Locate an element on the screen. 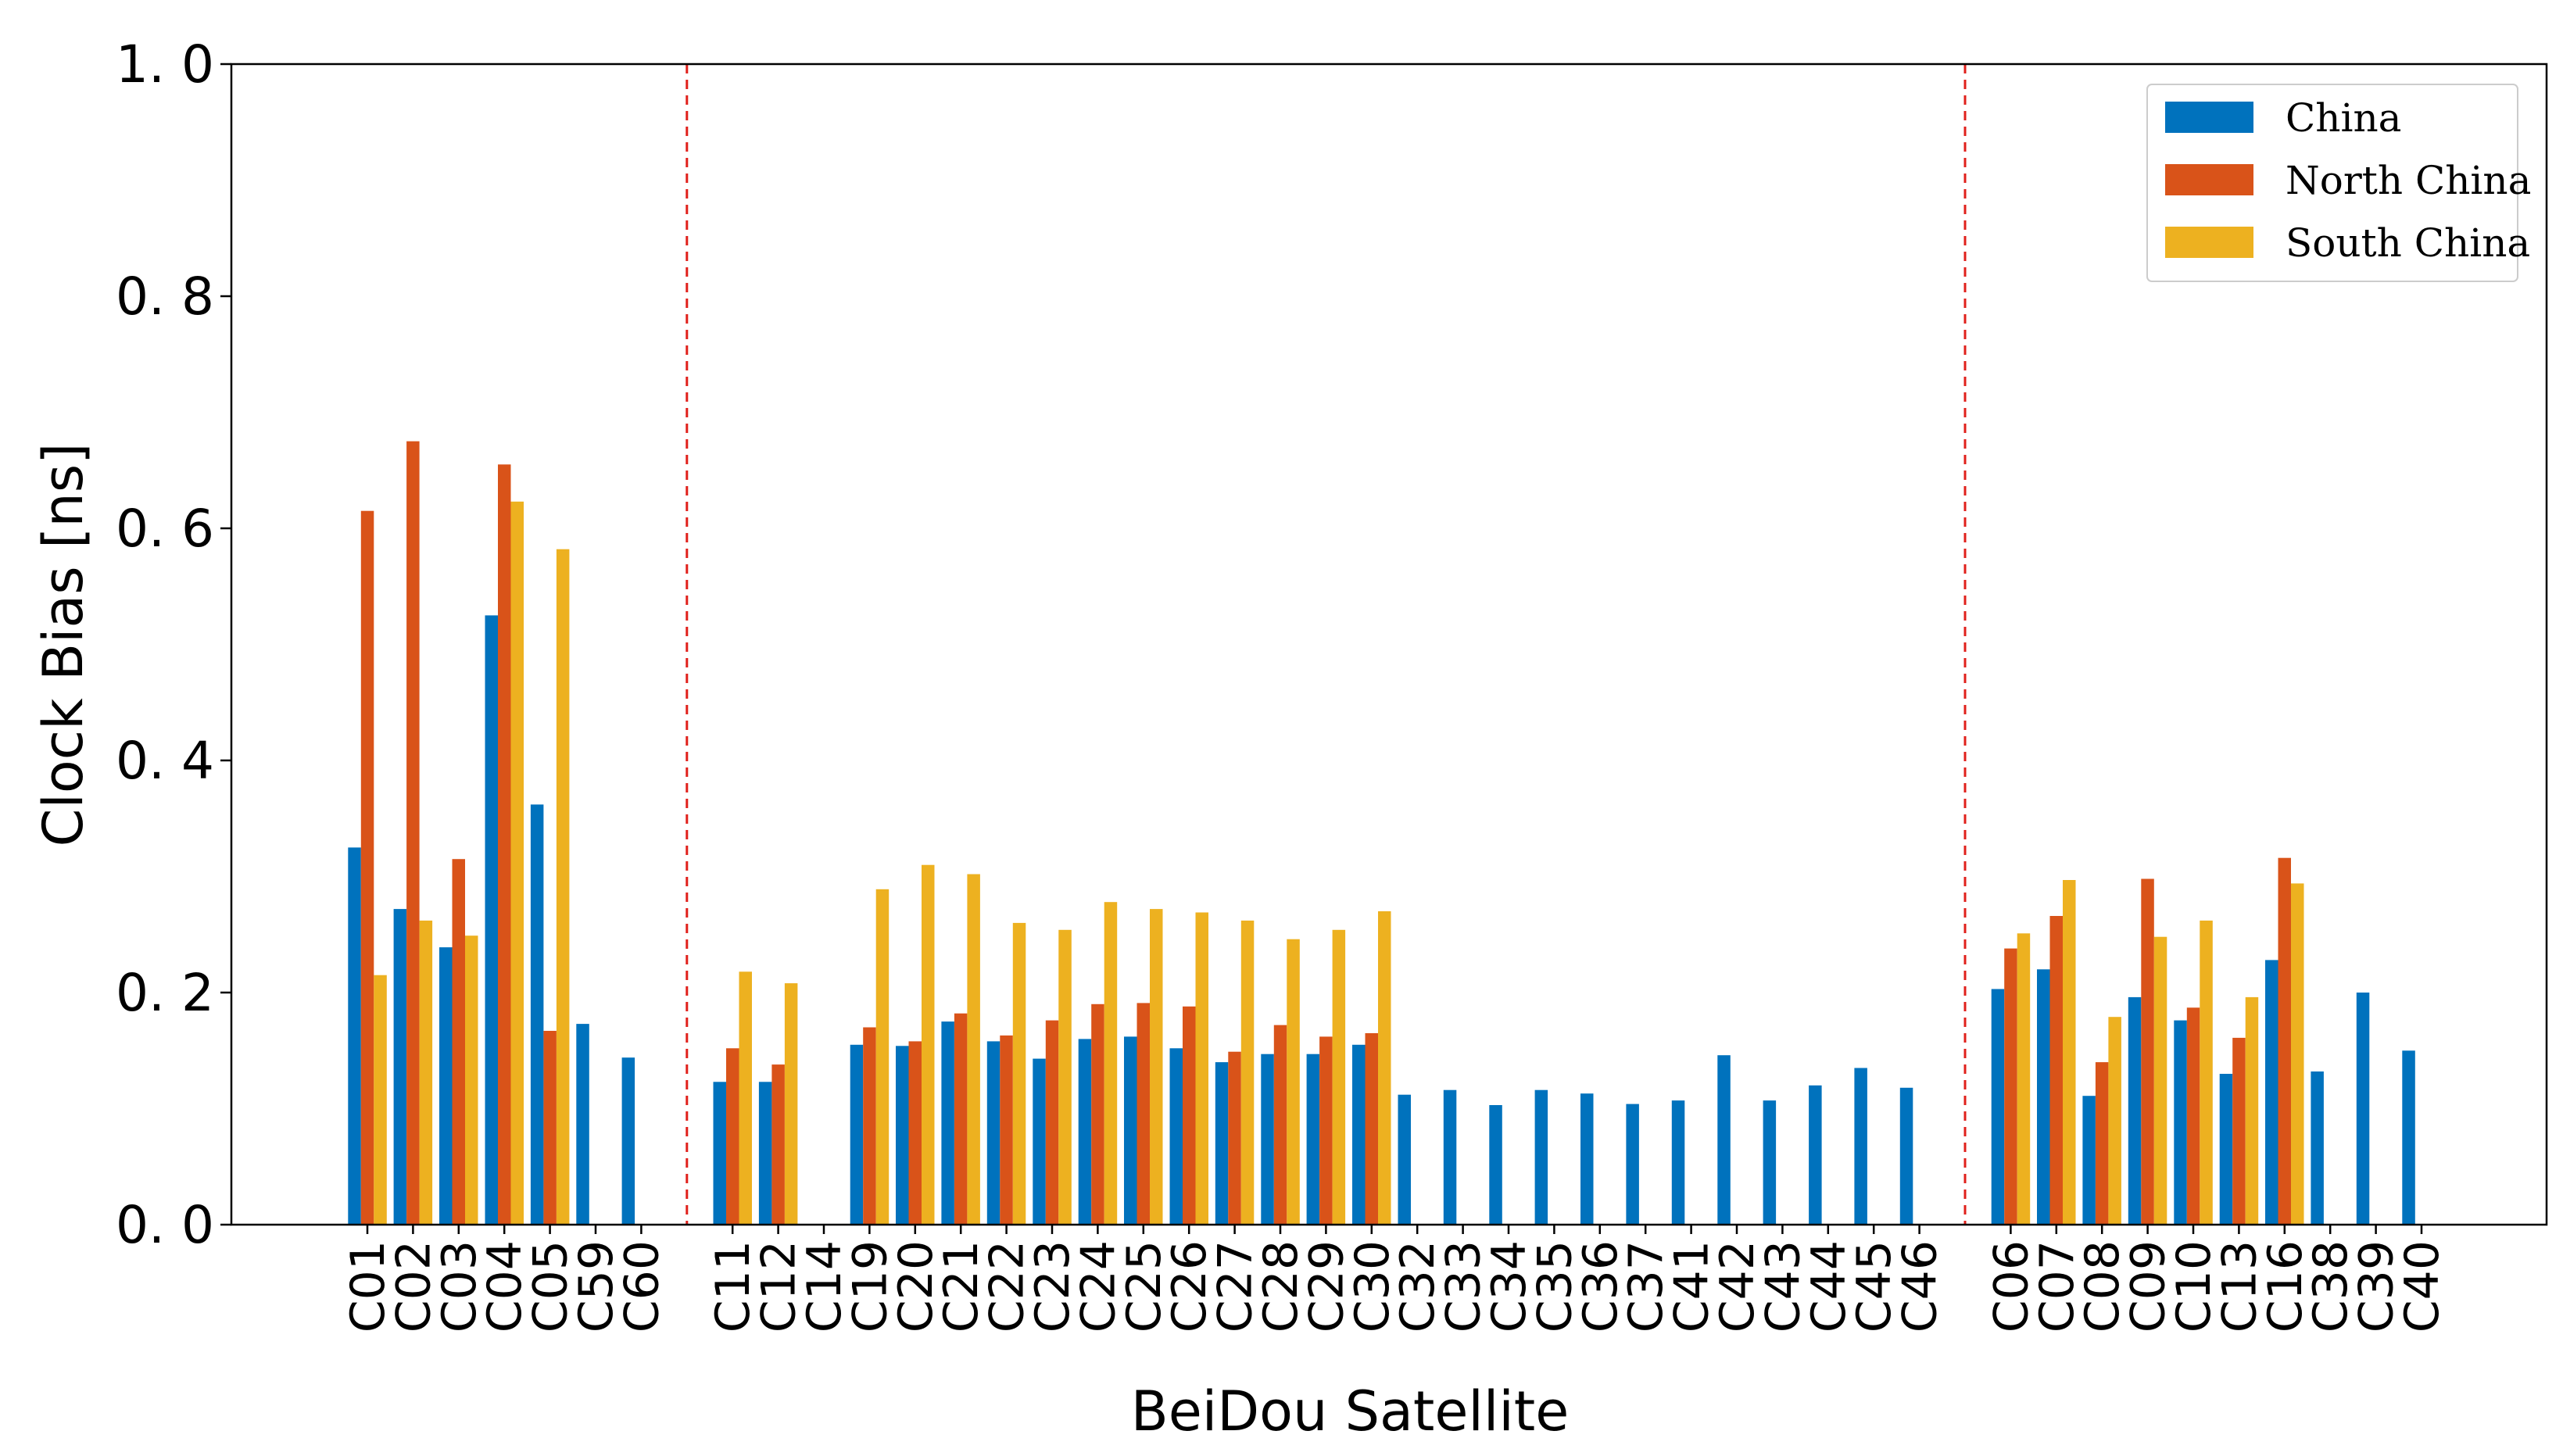 The width and height of the screenshot is (2563, 1456). x-tick-label: C34 is located at coordinates (1509, 1286).